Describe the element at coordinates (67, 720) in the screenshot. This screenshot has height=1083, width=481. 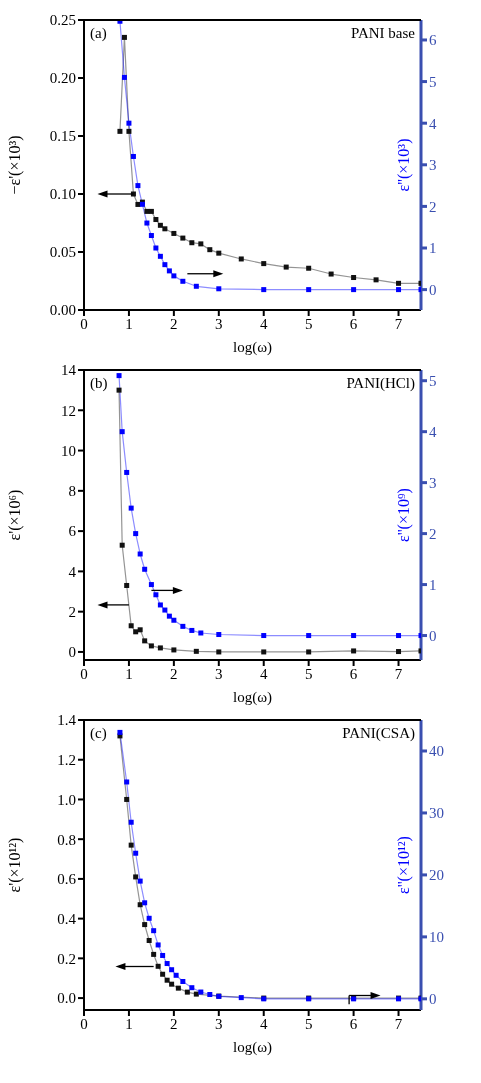
I see `y-tick-label: 1.4` at that location.